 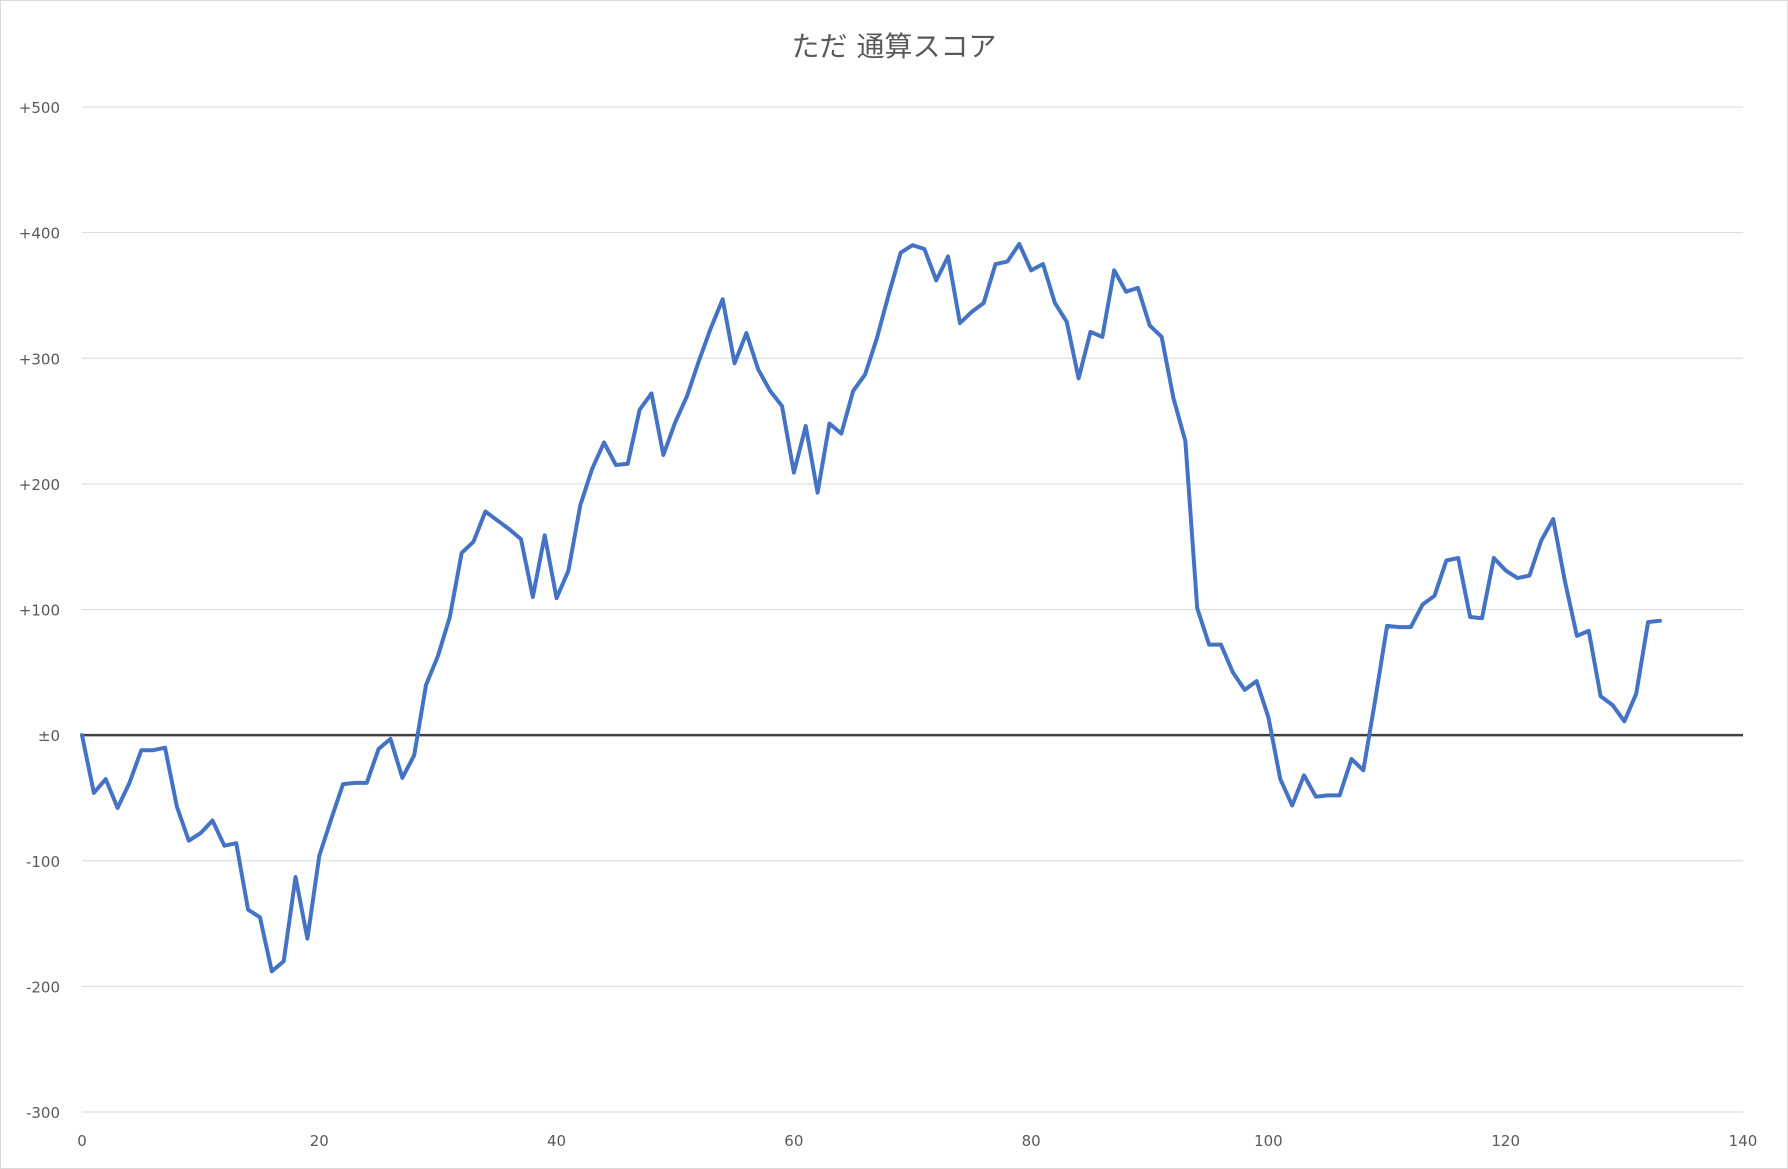 I want to click on x-tick-label: 40, so click(x=556, y=1141).